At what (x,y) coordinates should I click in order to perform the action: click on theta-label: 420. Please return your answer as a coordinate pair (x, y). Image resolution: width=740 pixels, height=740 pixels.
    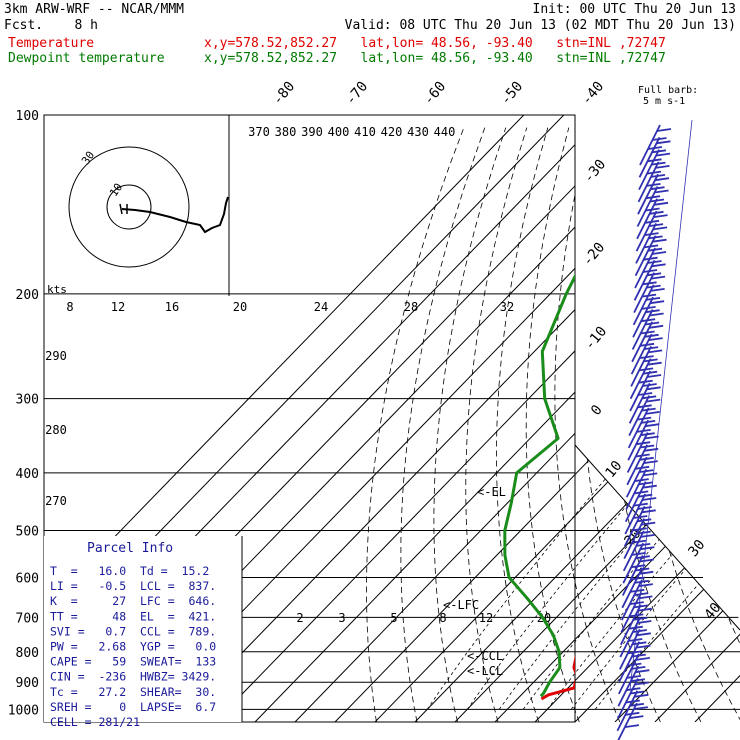
    Looking at the image, I should click on (392, 132).